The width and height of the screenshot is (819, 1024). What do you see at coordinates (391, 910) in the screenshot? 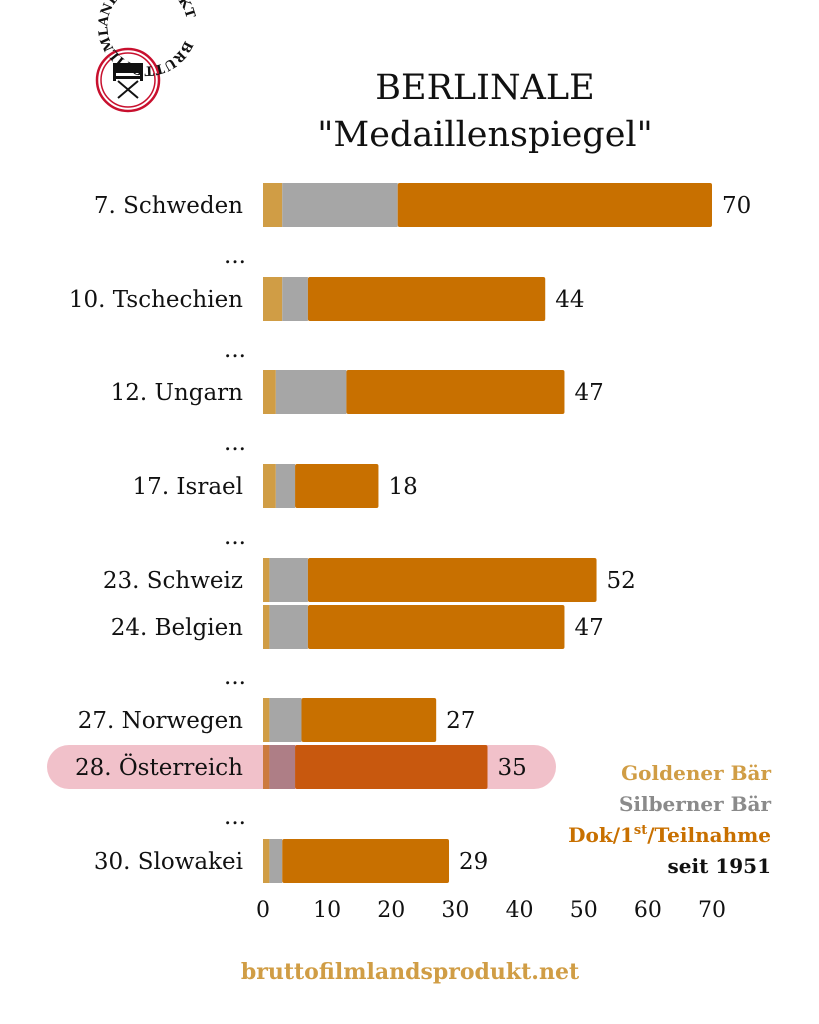
I see `x-tick-label: 20` at bounding box center [391, 910].